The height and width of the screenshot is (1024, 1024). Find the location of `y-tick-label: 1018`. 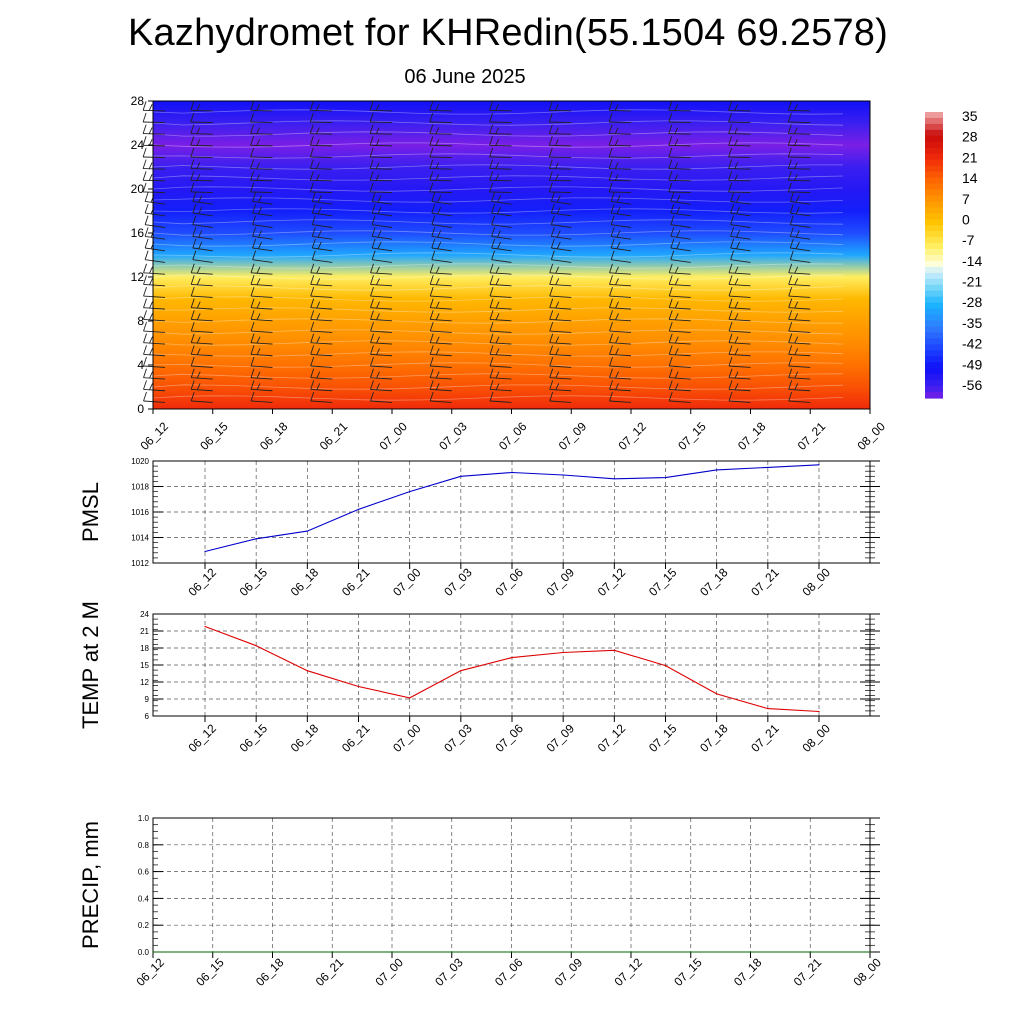

y-tick-label: 1018 is located at coordinates (140, 487).